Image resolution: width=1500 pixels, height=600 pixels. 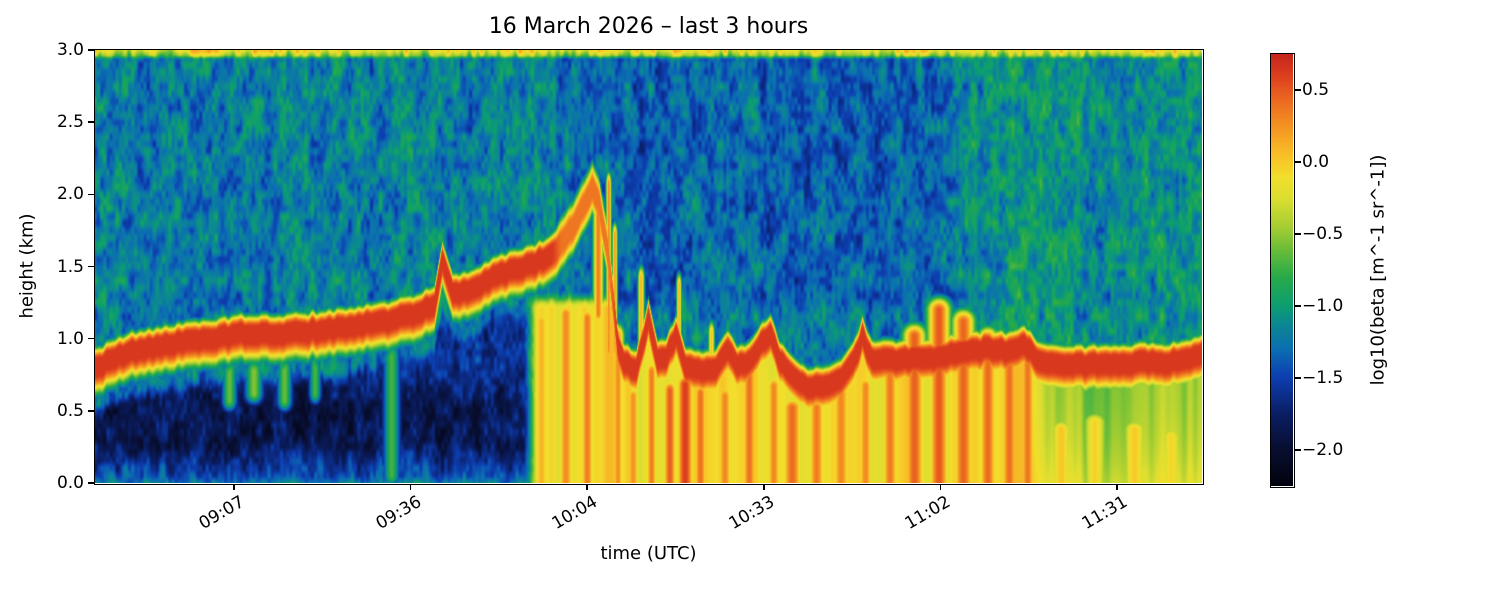 I want to click on x-tick-label-text: 10:04, so click(x=575, y=513).